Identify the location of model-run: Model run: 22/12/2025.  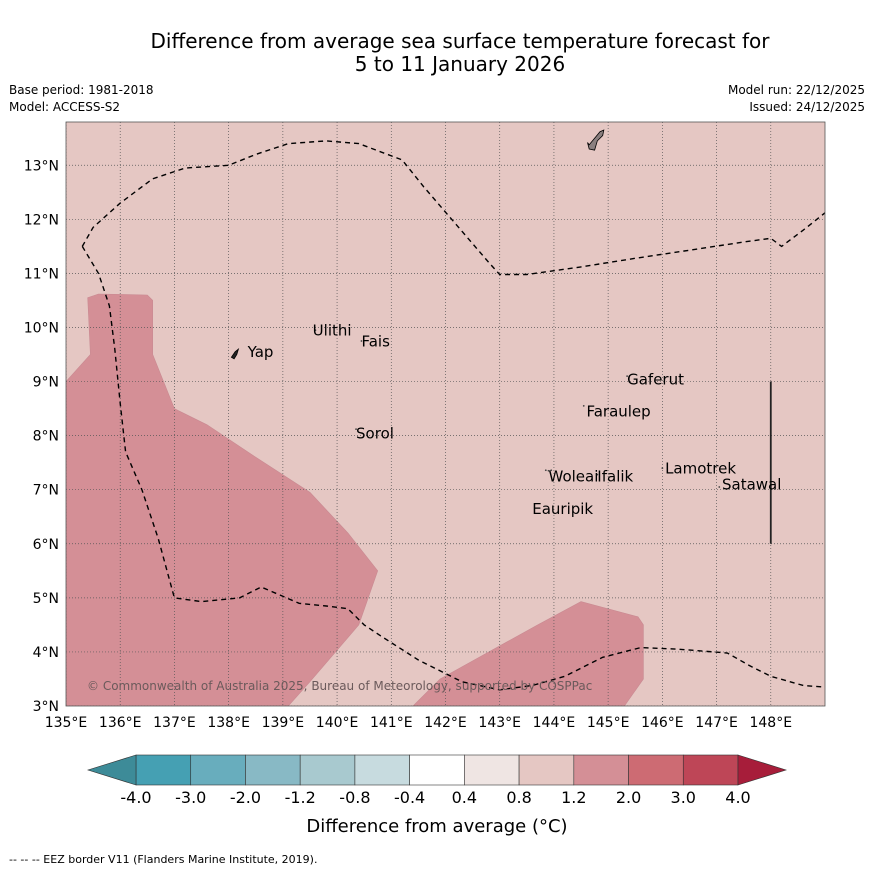
(796, 90).